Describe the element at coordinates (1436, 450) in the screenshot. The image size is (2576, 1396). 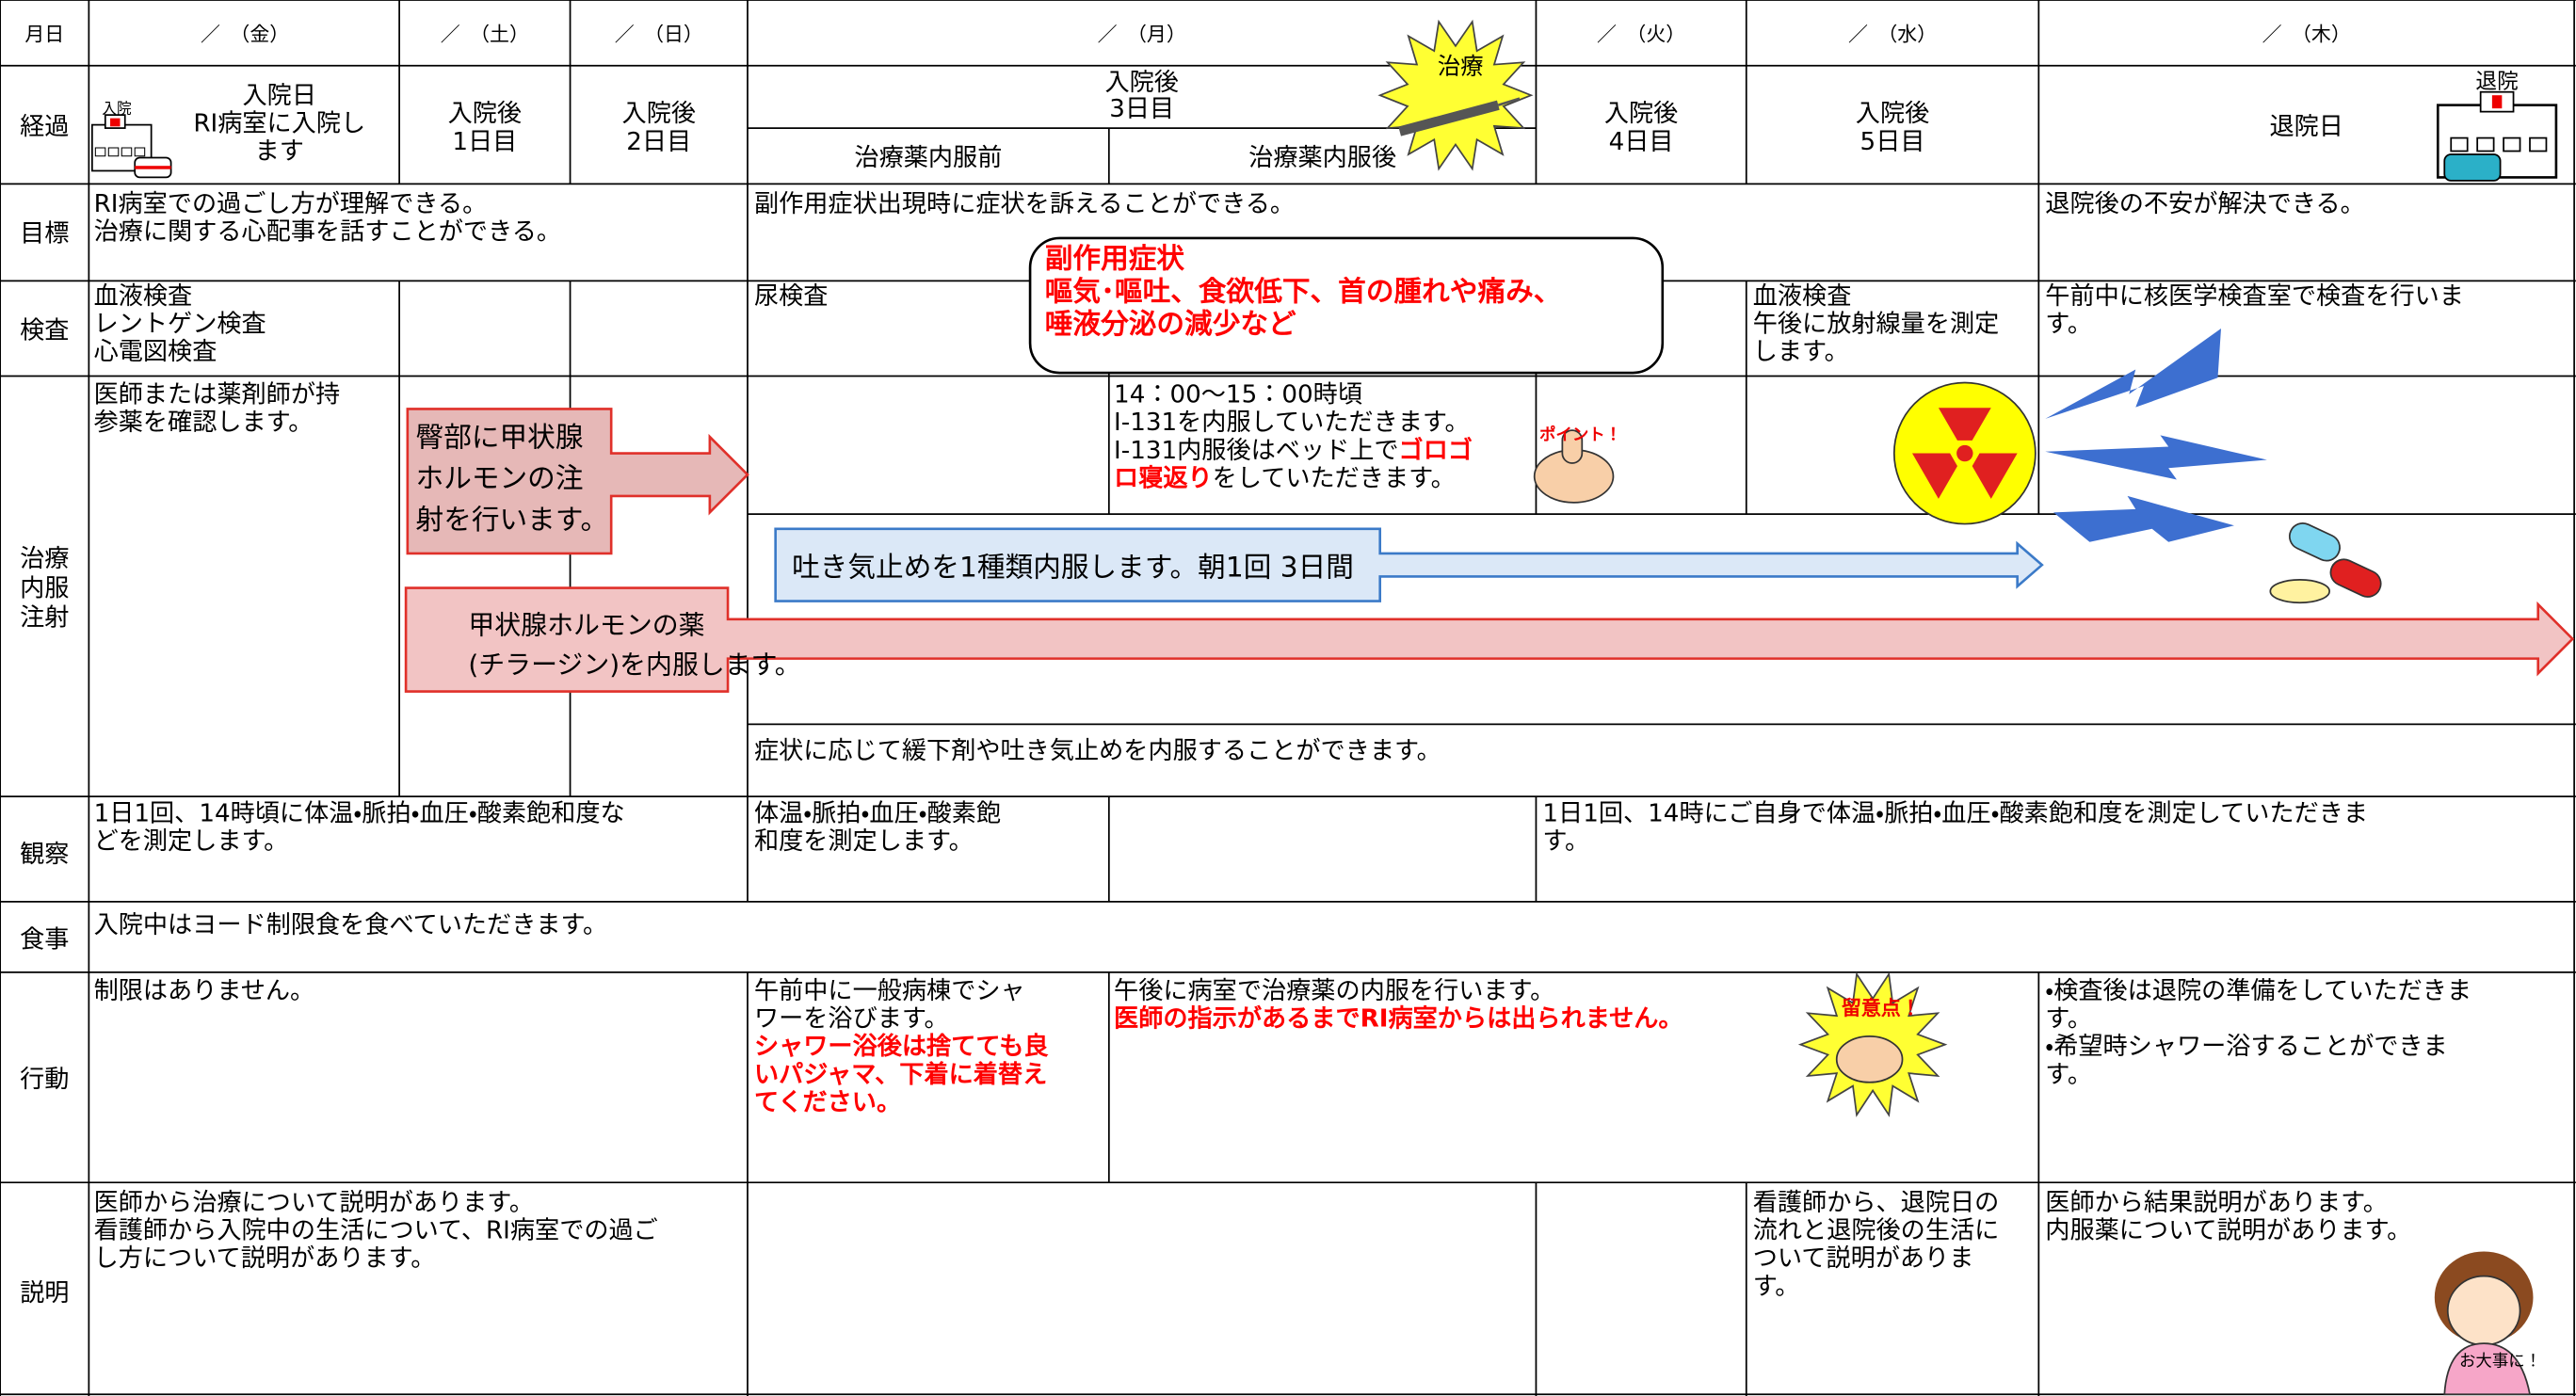
I see `text-run: ゴロゴ` at that location.